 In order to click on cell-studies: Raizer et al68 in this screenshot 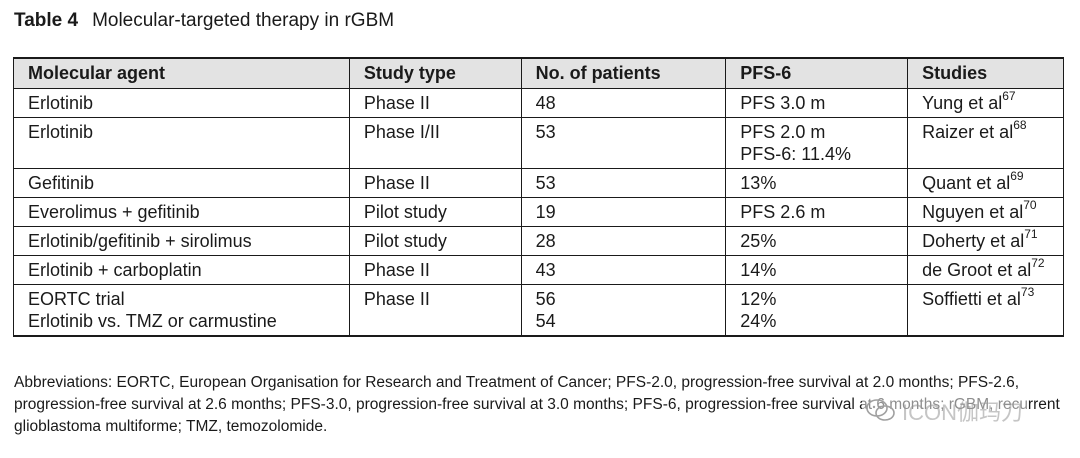, I will do `click(985, 143)`.